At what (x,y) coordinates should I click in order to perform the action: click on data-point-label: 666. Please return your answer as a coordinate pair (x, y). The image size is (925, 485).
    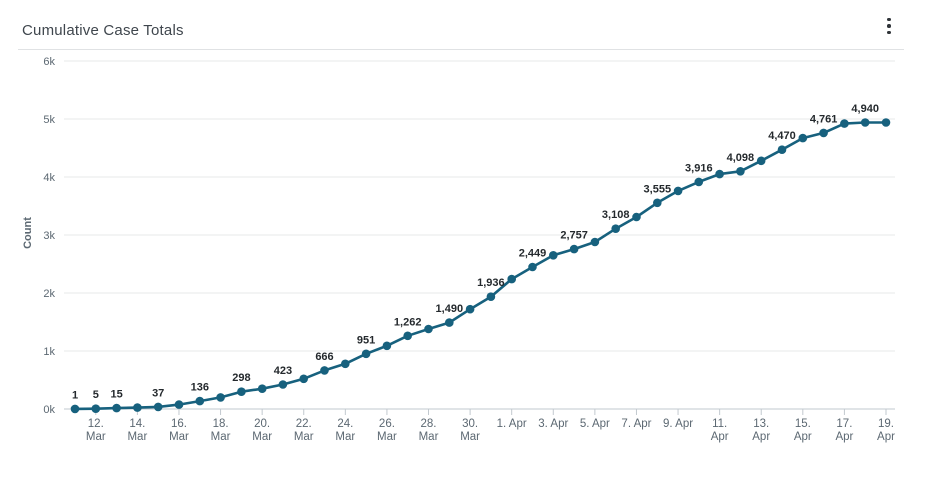
    Looking at the image, I should click on (324, 357).